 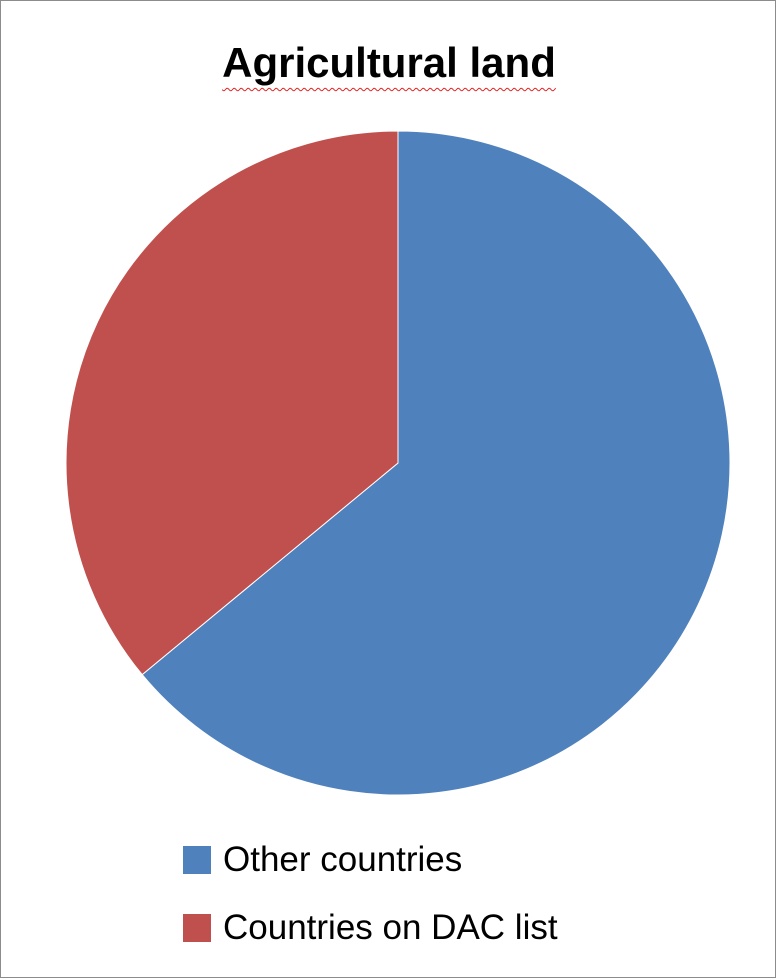 What do you see at coordinates (197, 860) in the screenshot?
I see `legend-swatch-other-countries` at bounding box center [197, 860].